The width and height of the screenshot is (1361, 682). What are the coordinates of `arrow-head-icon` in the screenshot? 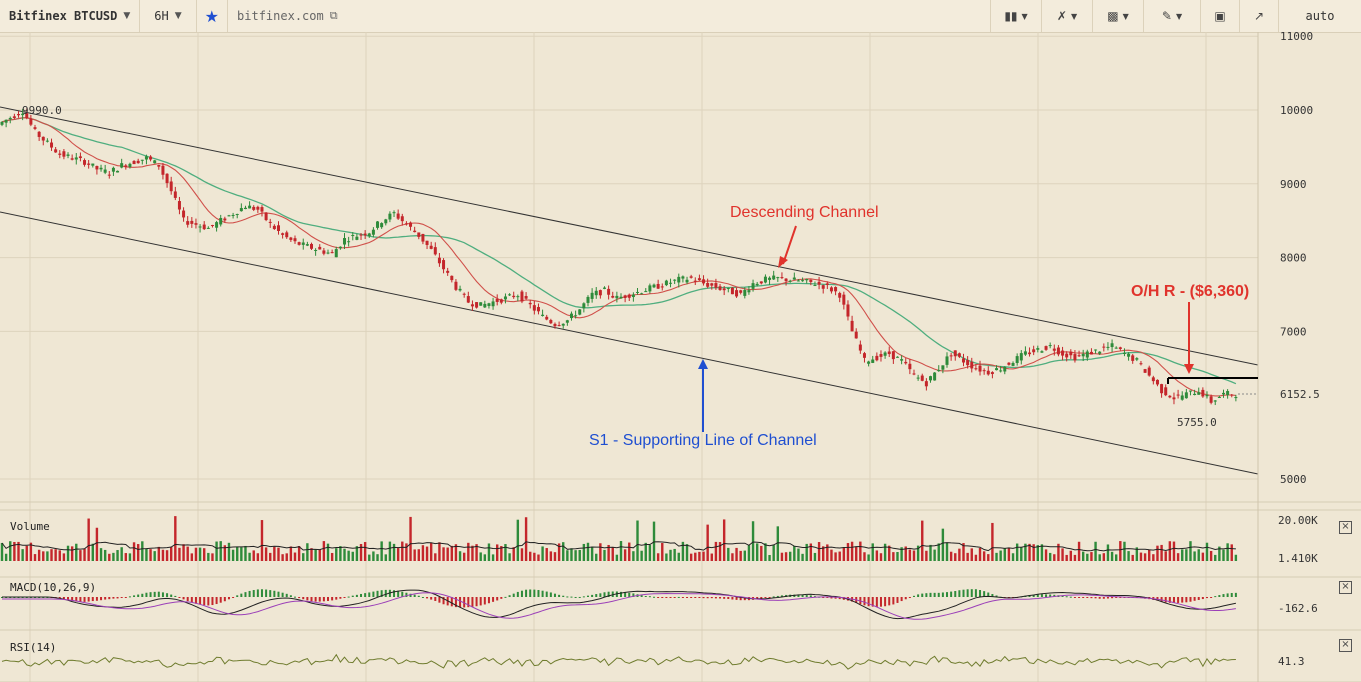 It's located at (703, 364).